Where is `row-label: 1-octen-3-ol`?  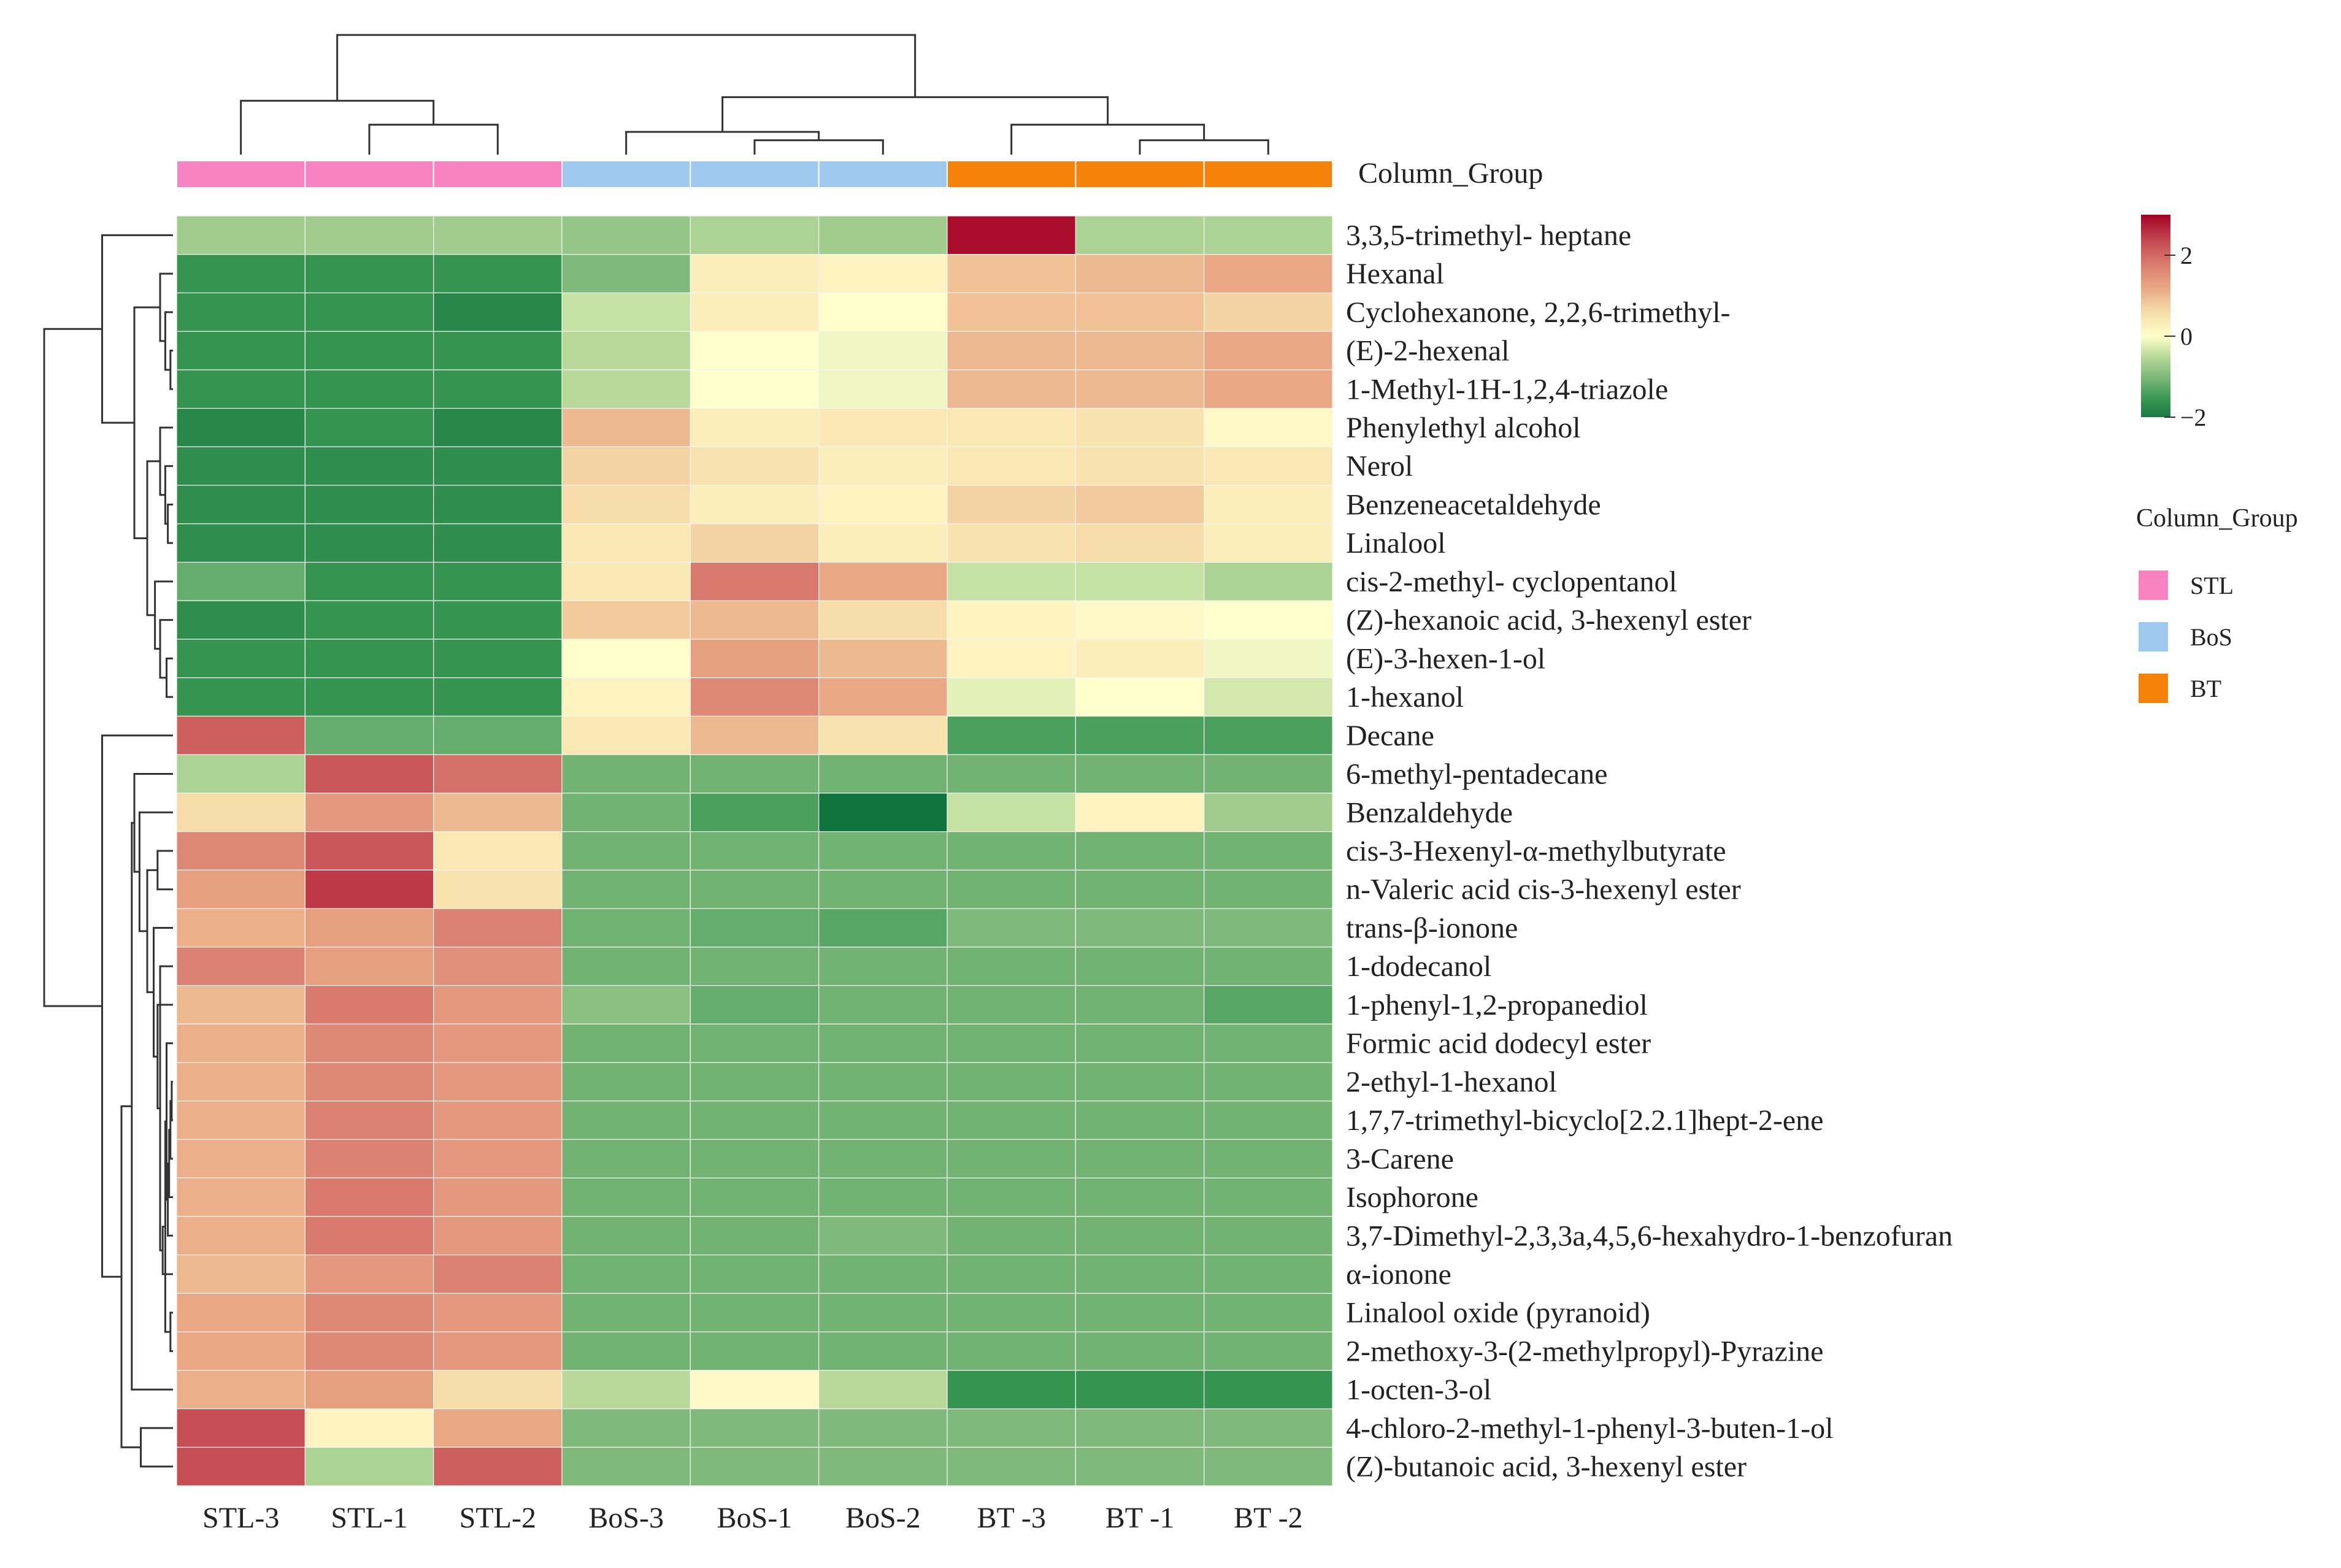
row-label: 1-octen-3-ol is located at coordinates (1418, 1390).